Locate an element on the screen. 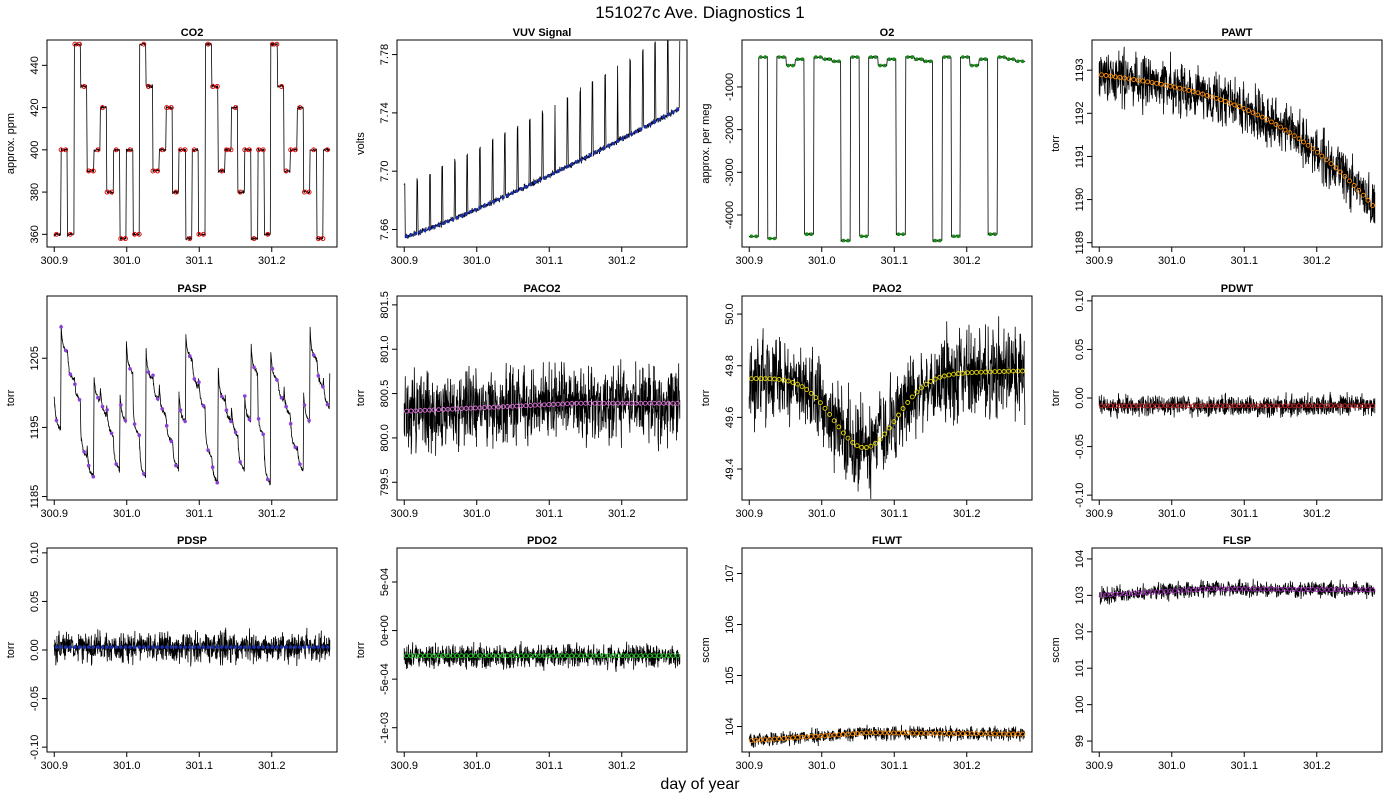  x-tick-label: 300.9 is located at coordinates (54, 514).